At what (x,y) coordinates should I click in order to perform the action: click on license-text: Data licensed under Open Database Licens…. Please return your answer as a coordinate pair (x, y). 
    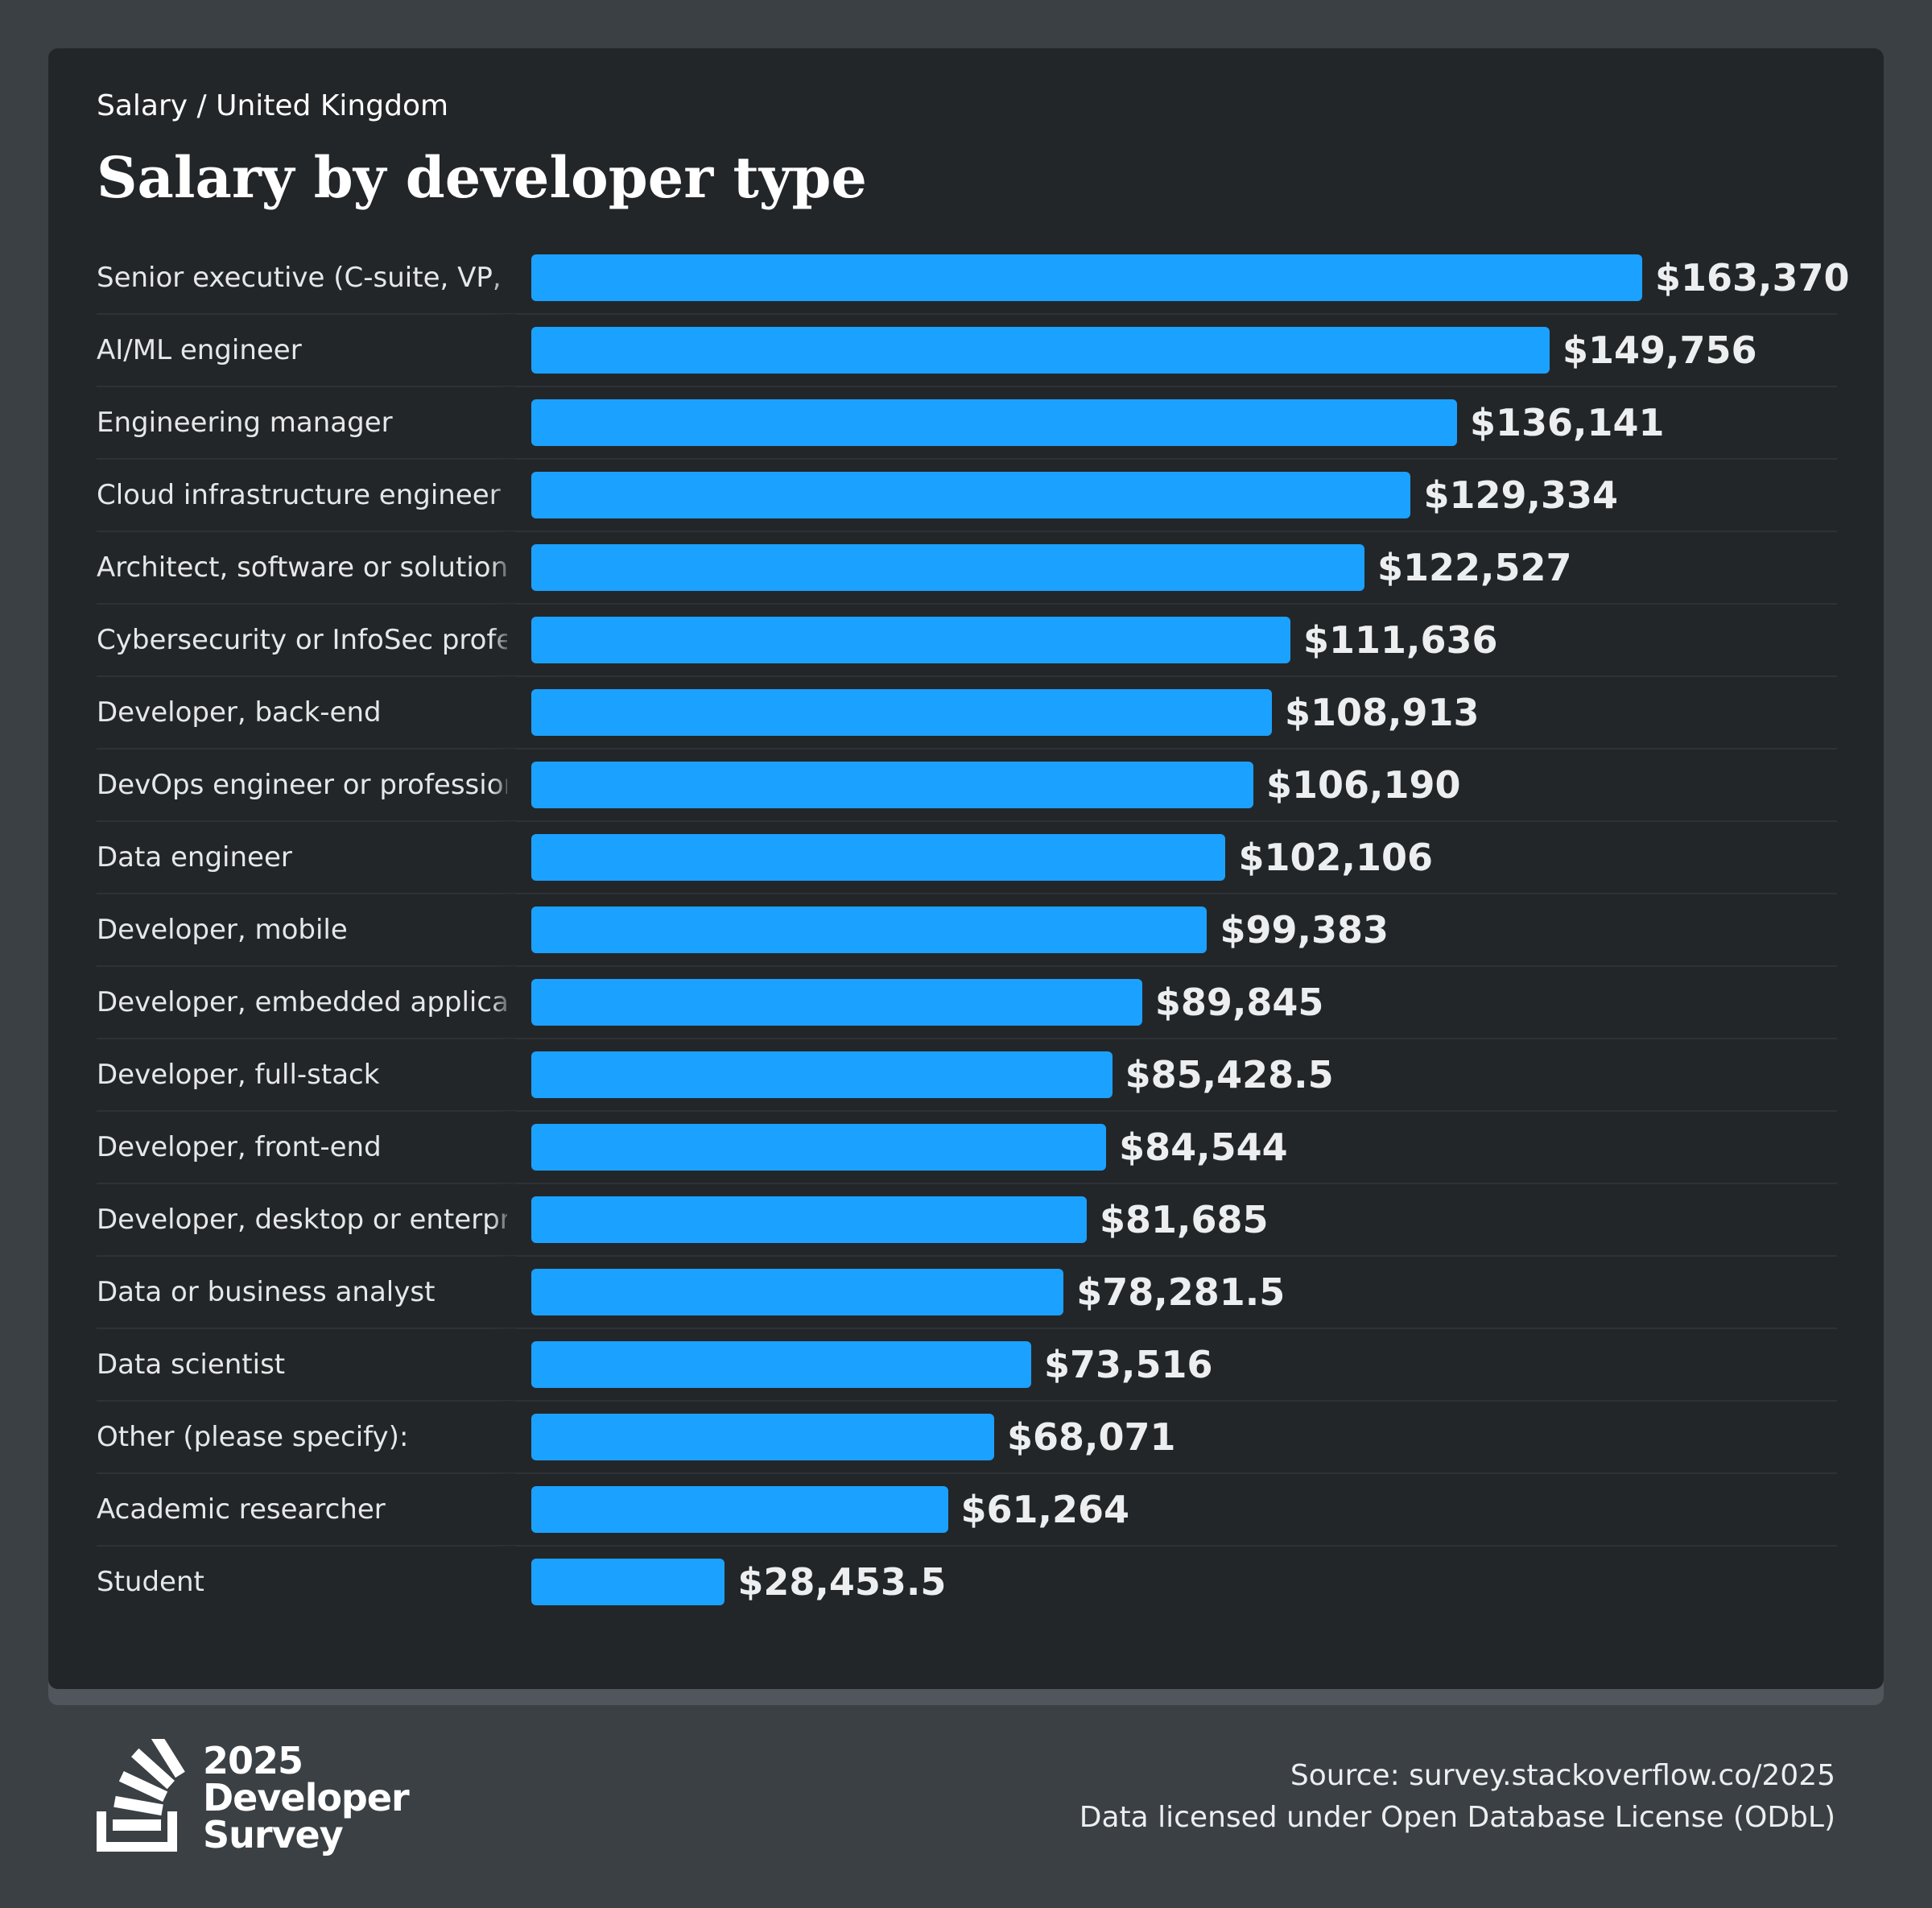
    Looking at the image, I should click on (1457, 1817).